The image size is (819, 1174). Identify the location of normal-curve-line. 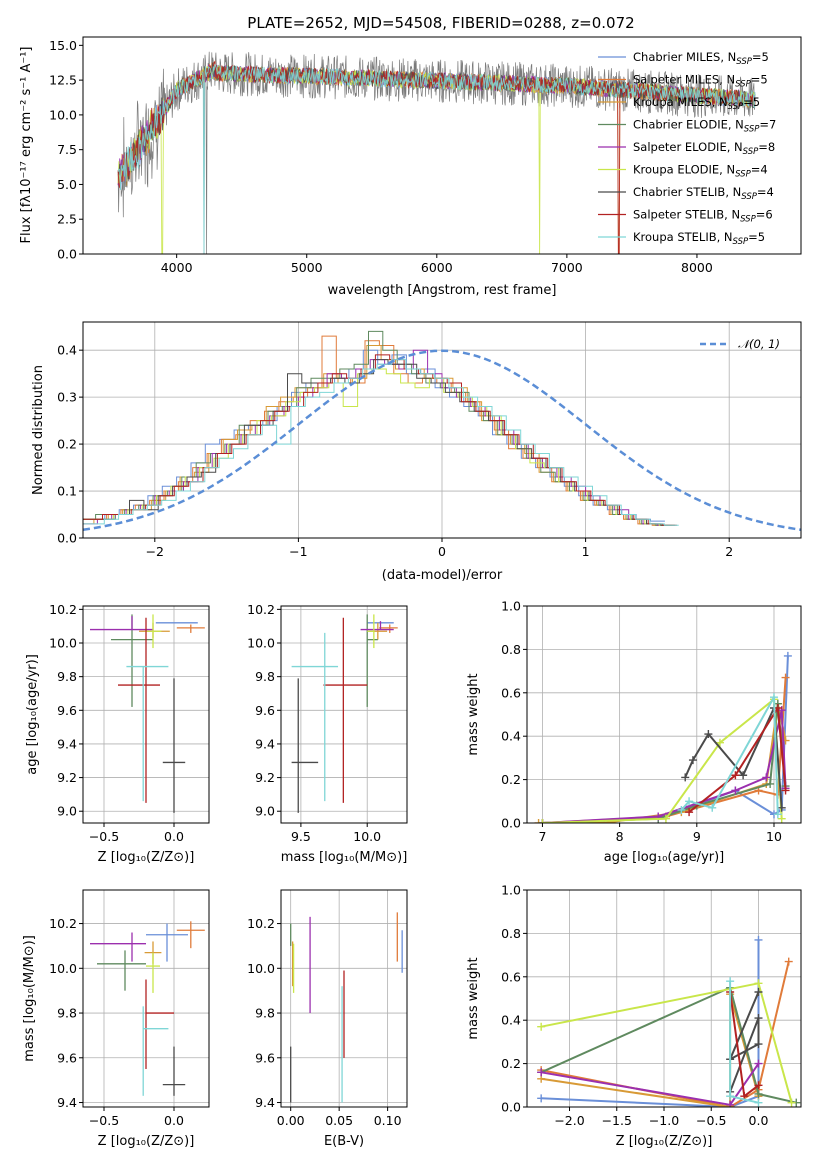
(442, 440).